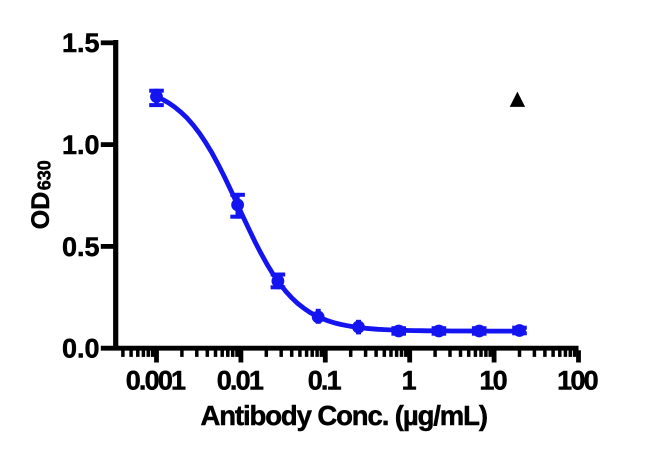  I want to click on svg-text: Antibody Conc. (µg/mL), so click(343, 415).